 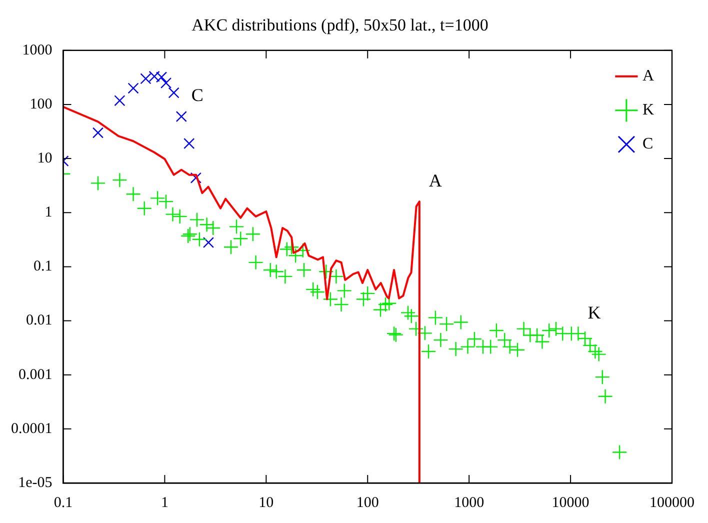 What do you see at coordinates (594, 312) in the screenshot?
I see `annotation: K` at bounding box center [594, 312].